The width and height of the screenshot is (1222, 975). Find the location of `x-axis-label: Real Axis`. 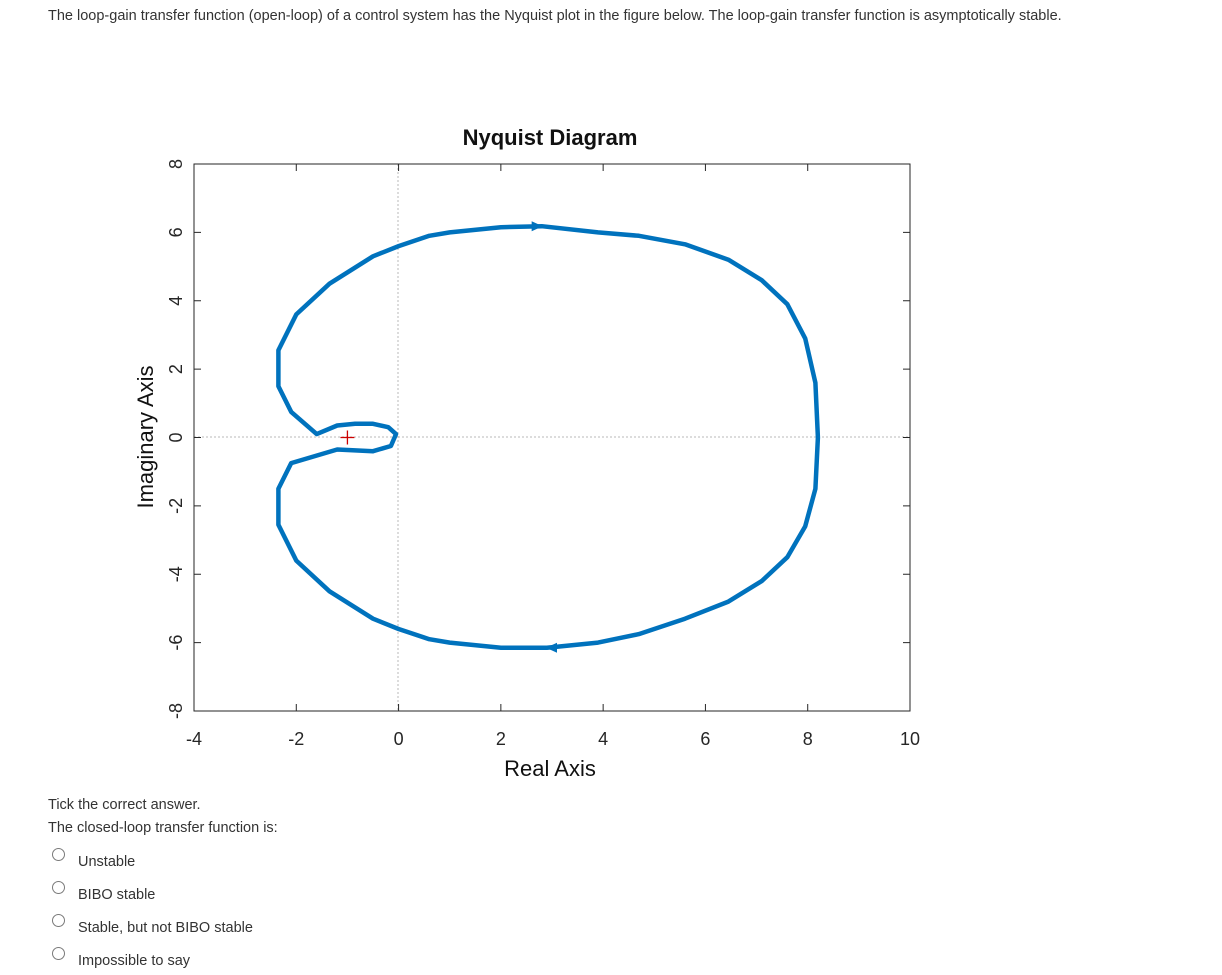

x-axis-label: Real Axis is located at coordinates (550, 768).